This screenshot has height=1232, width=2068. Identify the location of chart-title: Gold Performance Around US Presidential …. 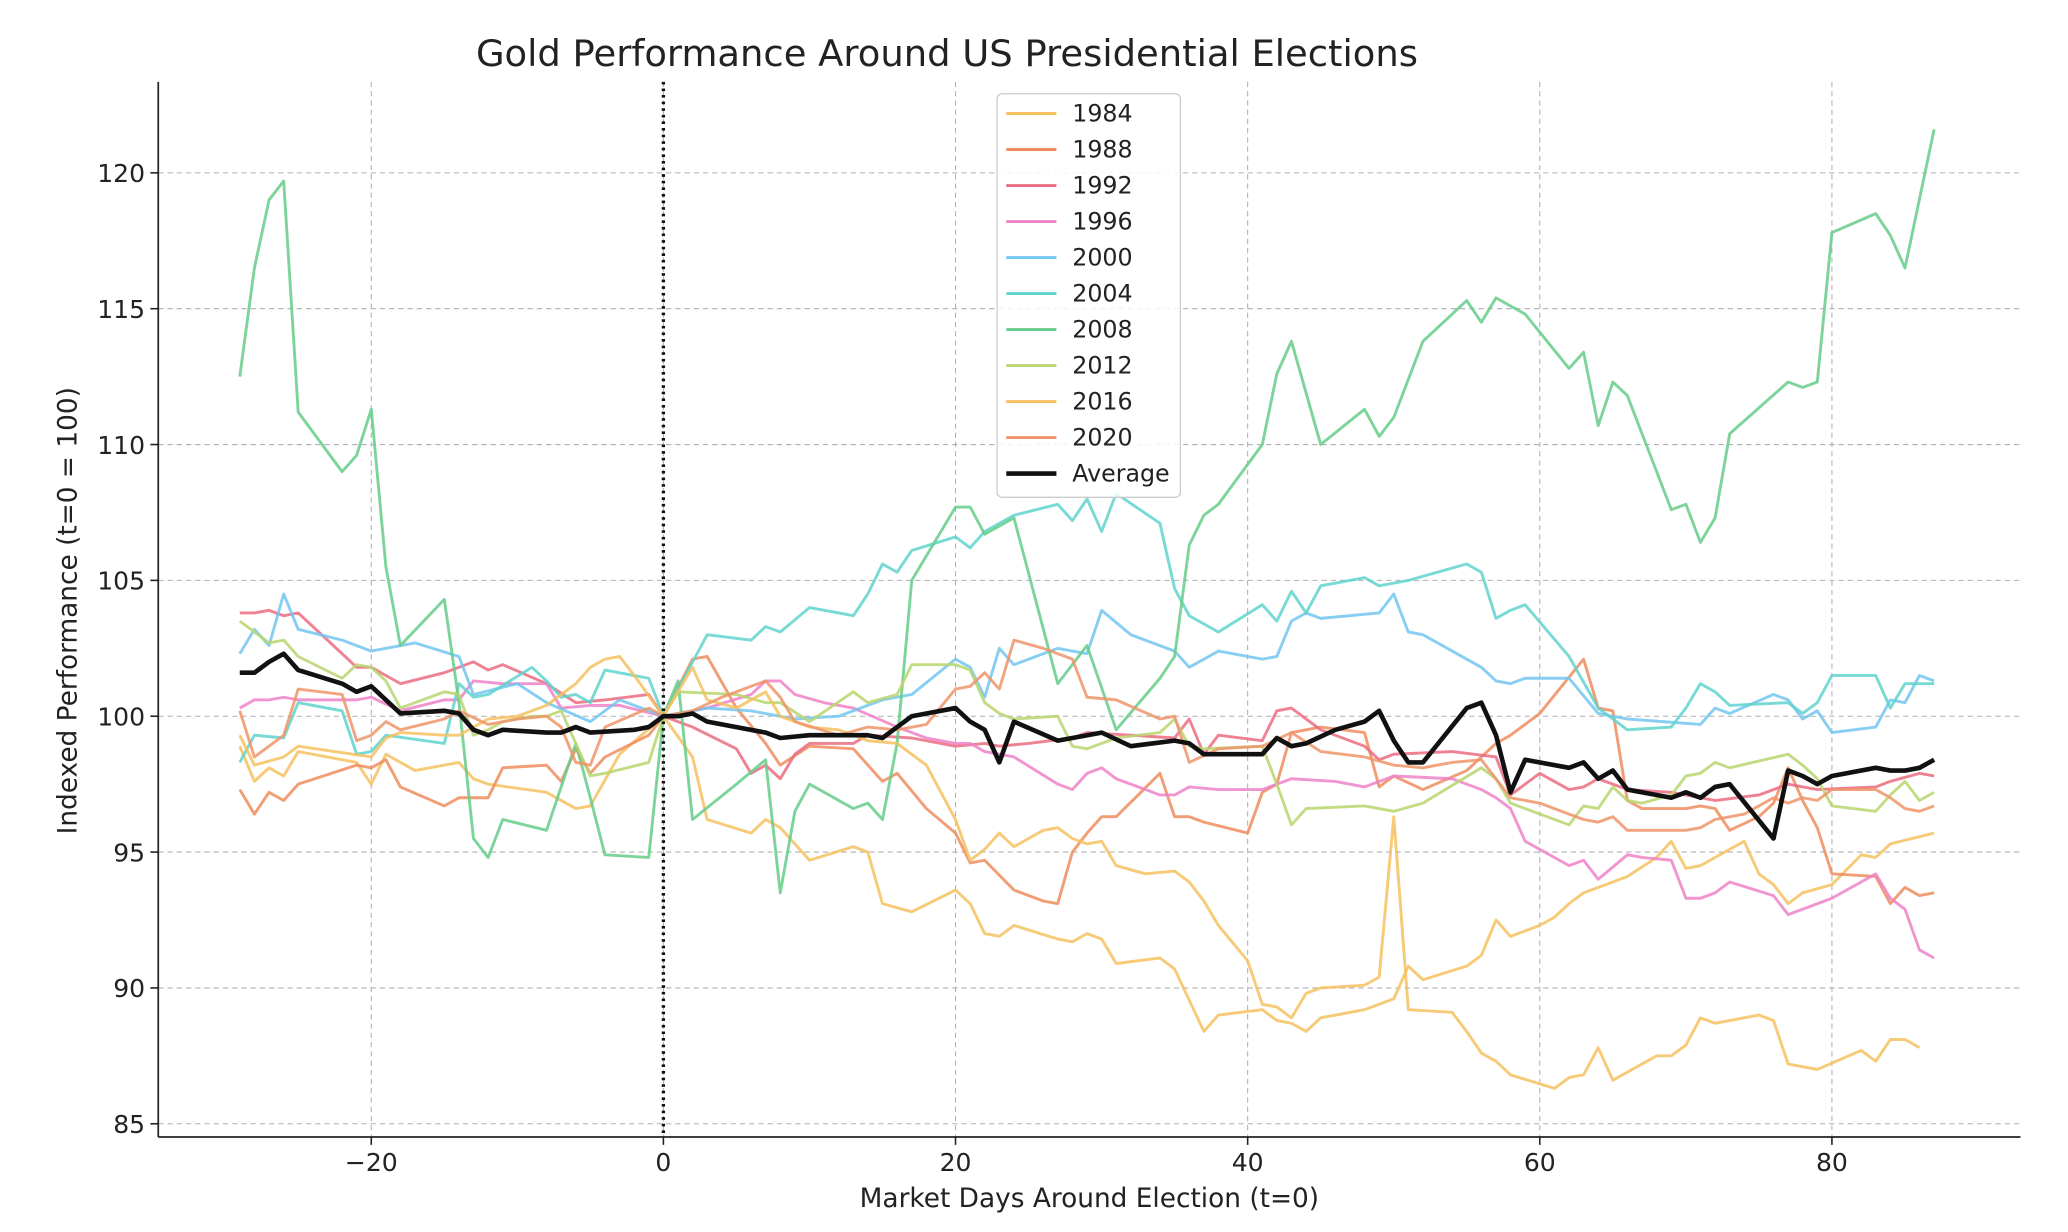
(947, 53).